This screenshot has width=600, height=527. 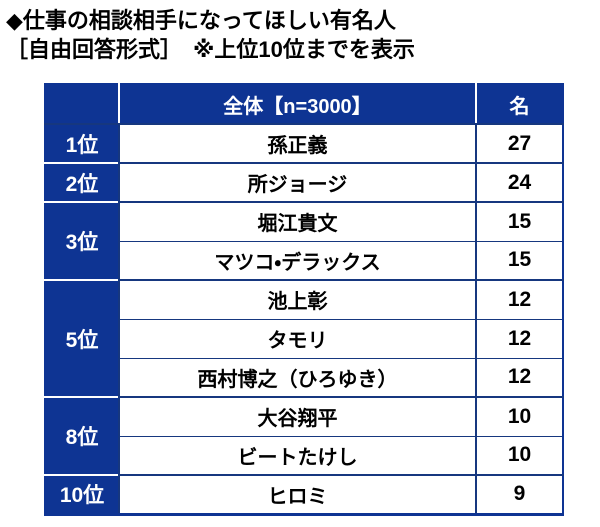 I want to click on celebrity-name: タモリ, so click(x=297, y=338).